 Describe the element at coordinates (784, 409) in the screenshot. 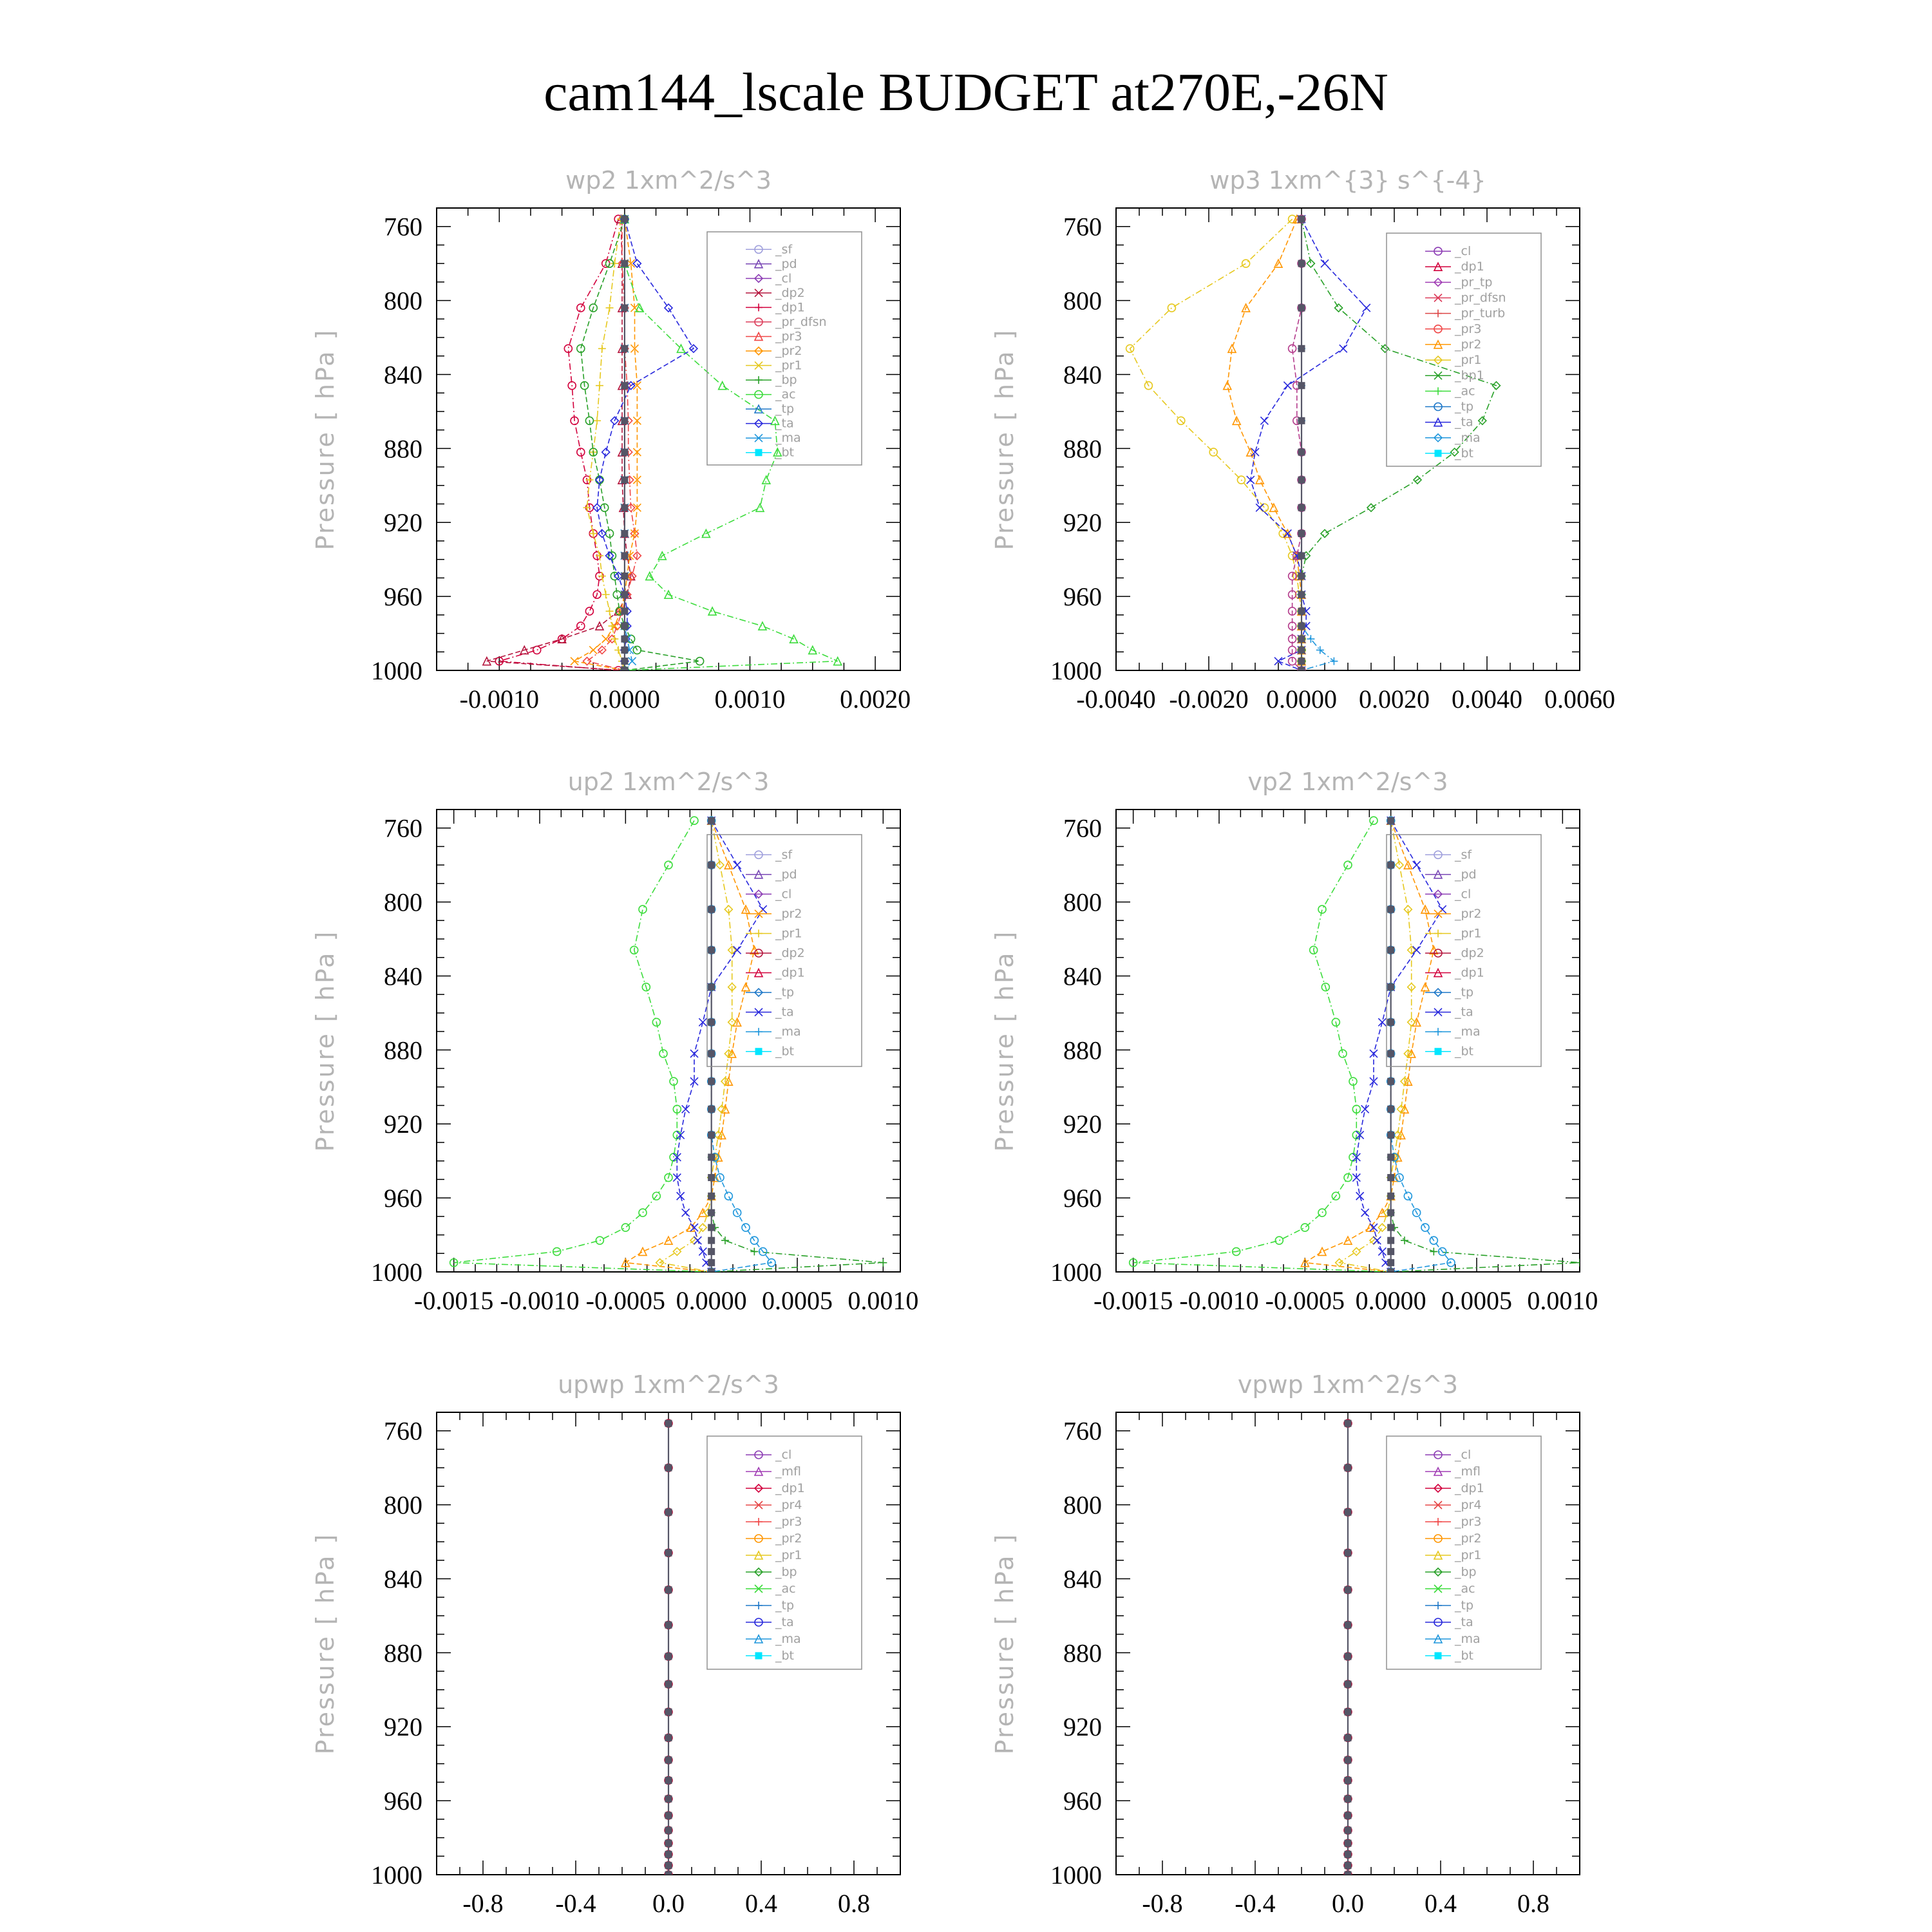

I see `legend-entry: _tp` at that location.